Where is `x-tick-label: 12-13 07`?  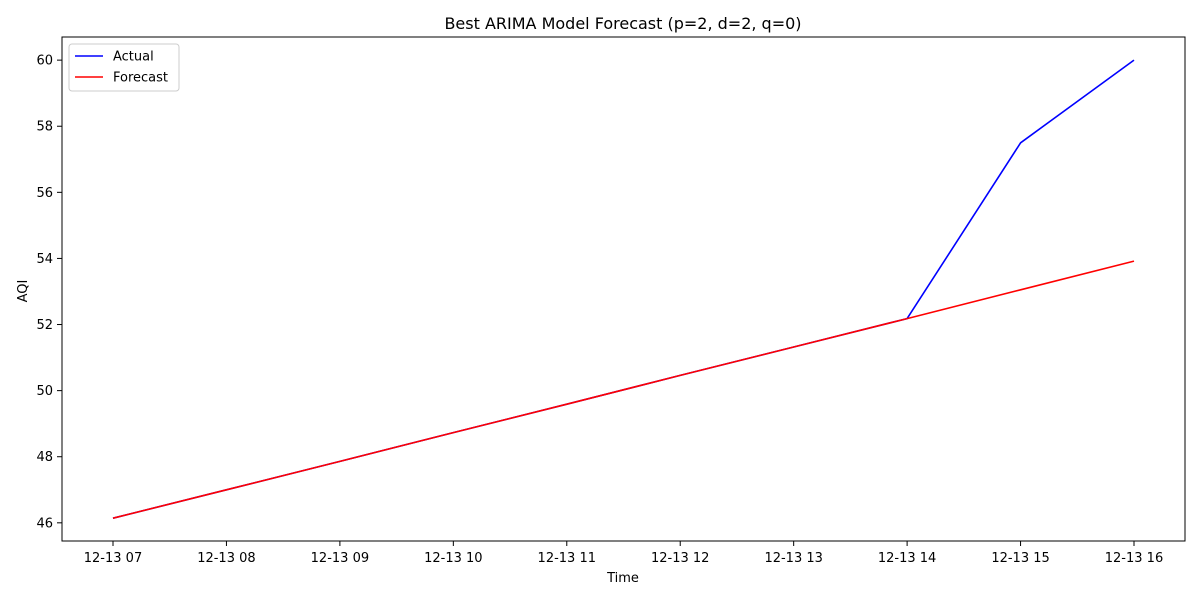
x-tick-label: 12-13 07 is located at coordinates (113, 558).